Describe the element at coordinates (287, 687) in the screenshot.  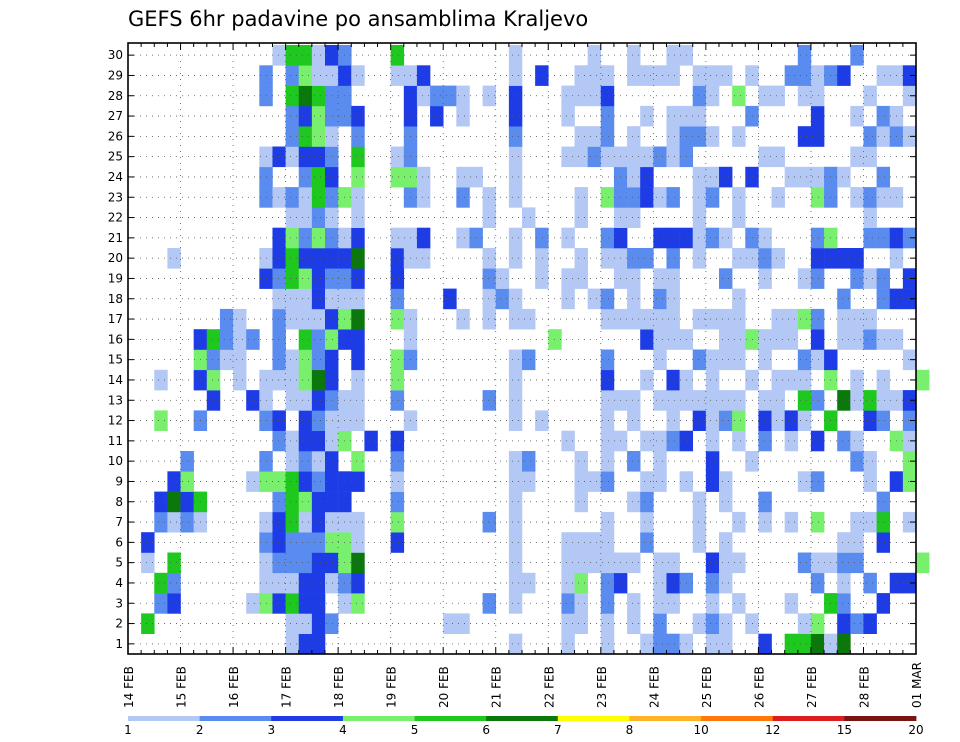
I see `x-tick-label: 17 FEB` at that location.